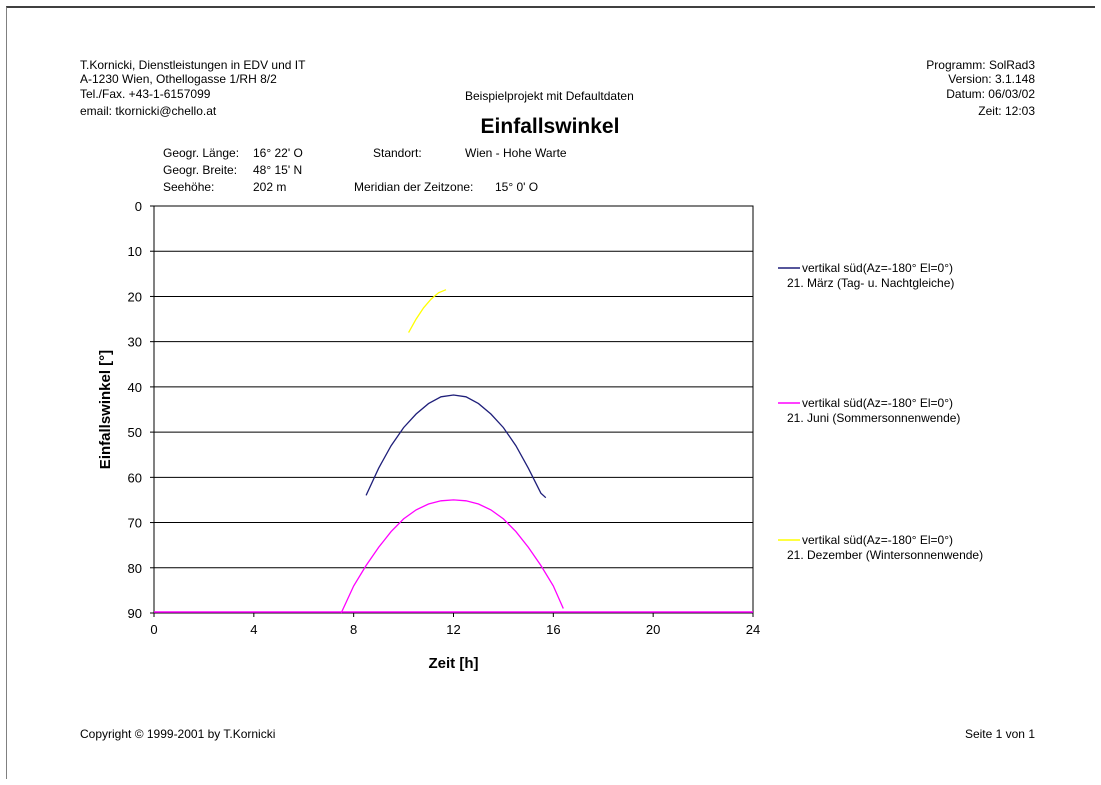 This screenshot has height=785, width=1101. Describe the element at coordinates (189, 187) in the screenshot. I see `seehoehe-label: Seehöhe:` at that location.